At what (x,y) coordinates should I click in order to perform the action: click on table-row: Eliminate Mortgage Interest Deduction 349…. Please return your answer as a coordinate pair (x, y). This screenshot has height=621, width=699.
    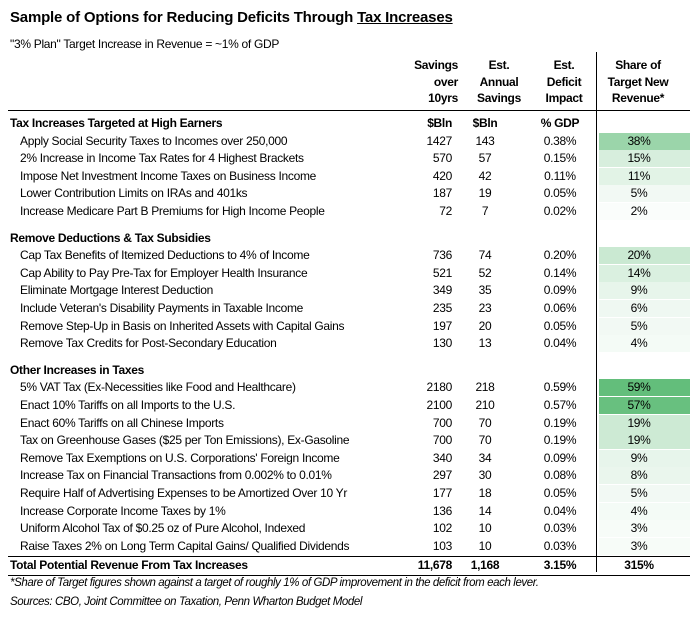
    Looking at the image, I should click on (349, 291).